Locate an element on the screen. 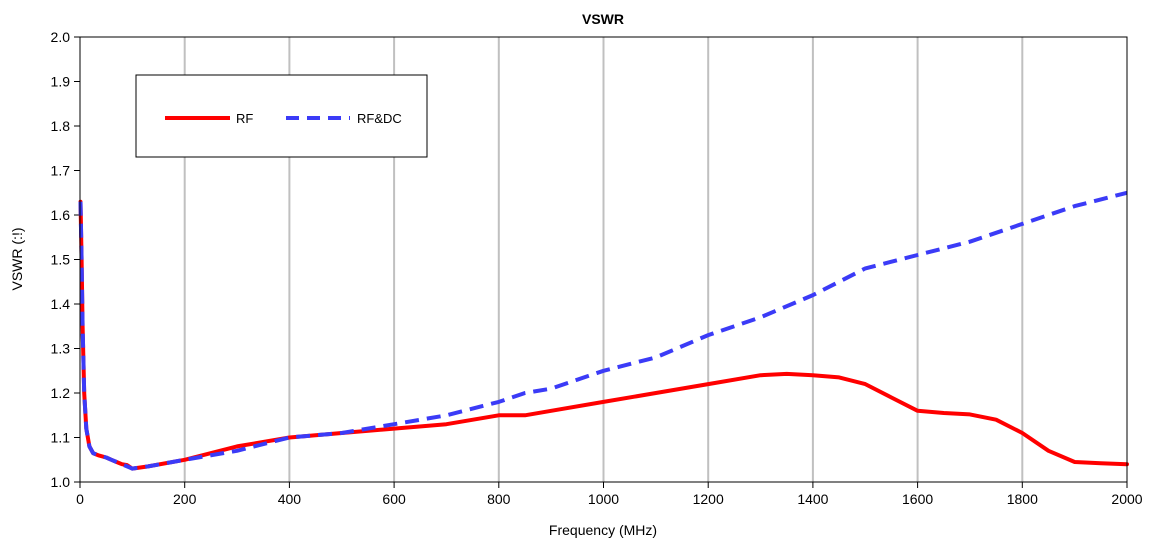 The height and width of the screenshot is (545, 1150). x-tick-label: 600 is located at coordinates (394, 499).